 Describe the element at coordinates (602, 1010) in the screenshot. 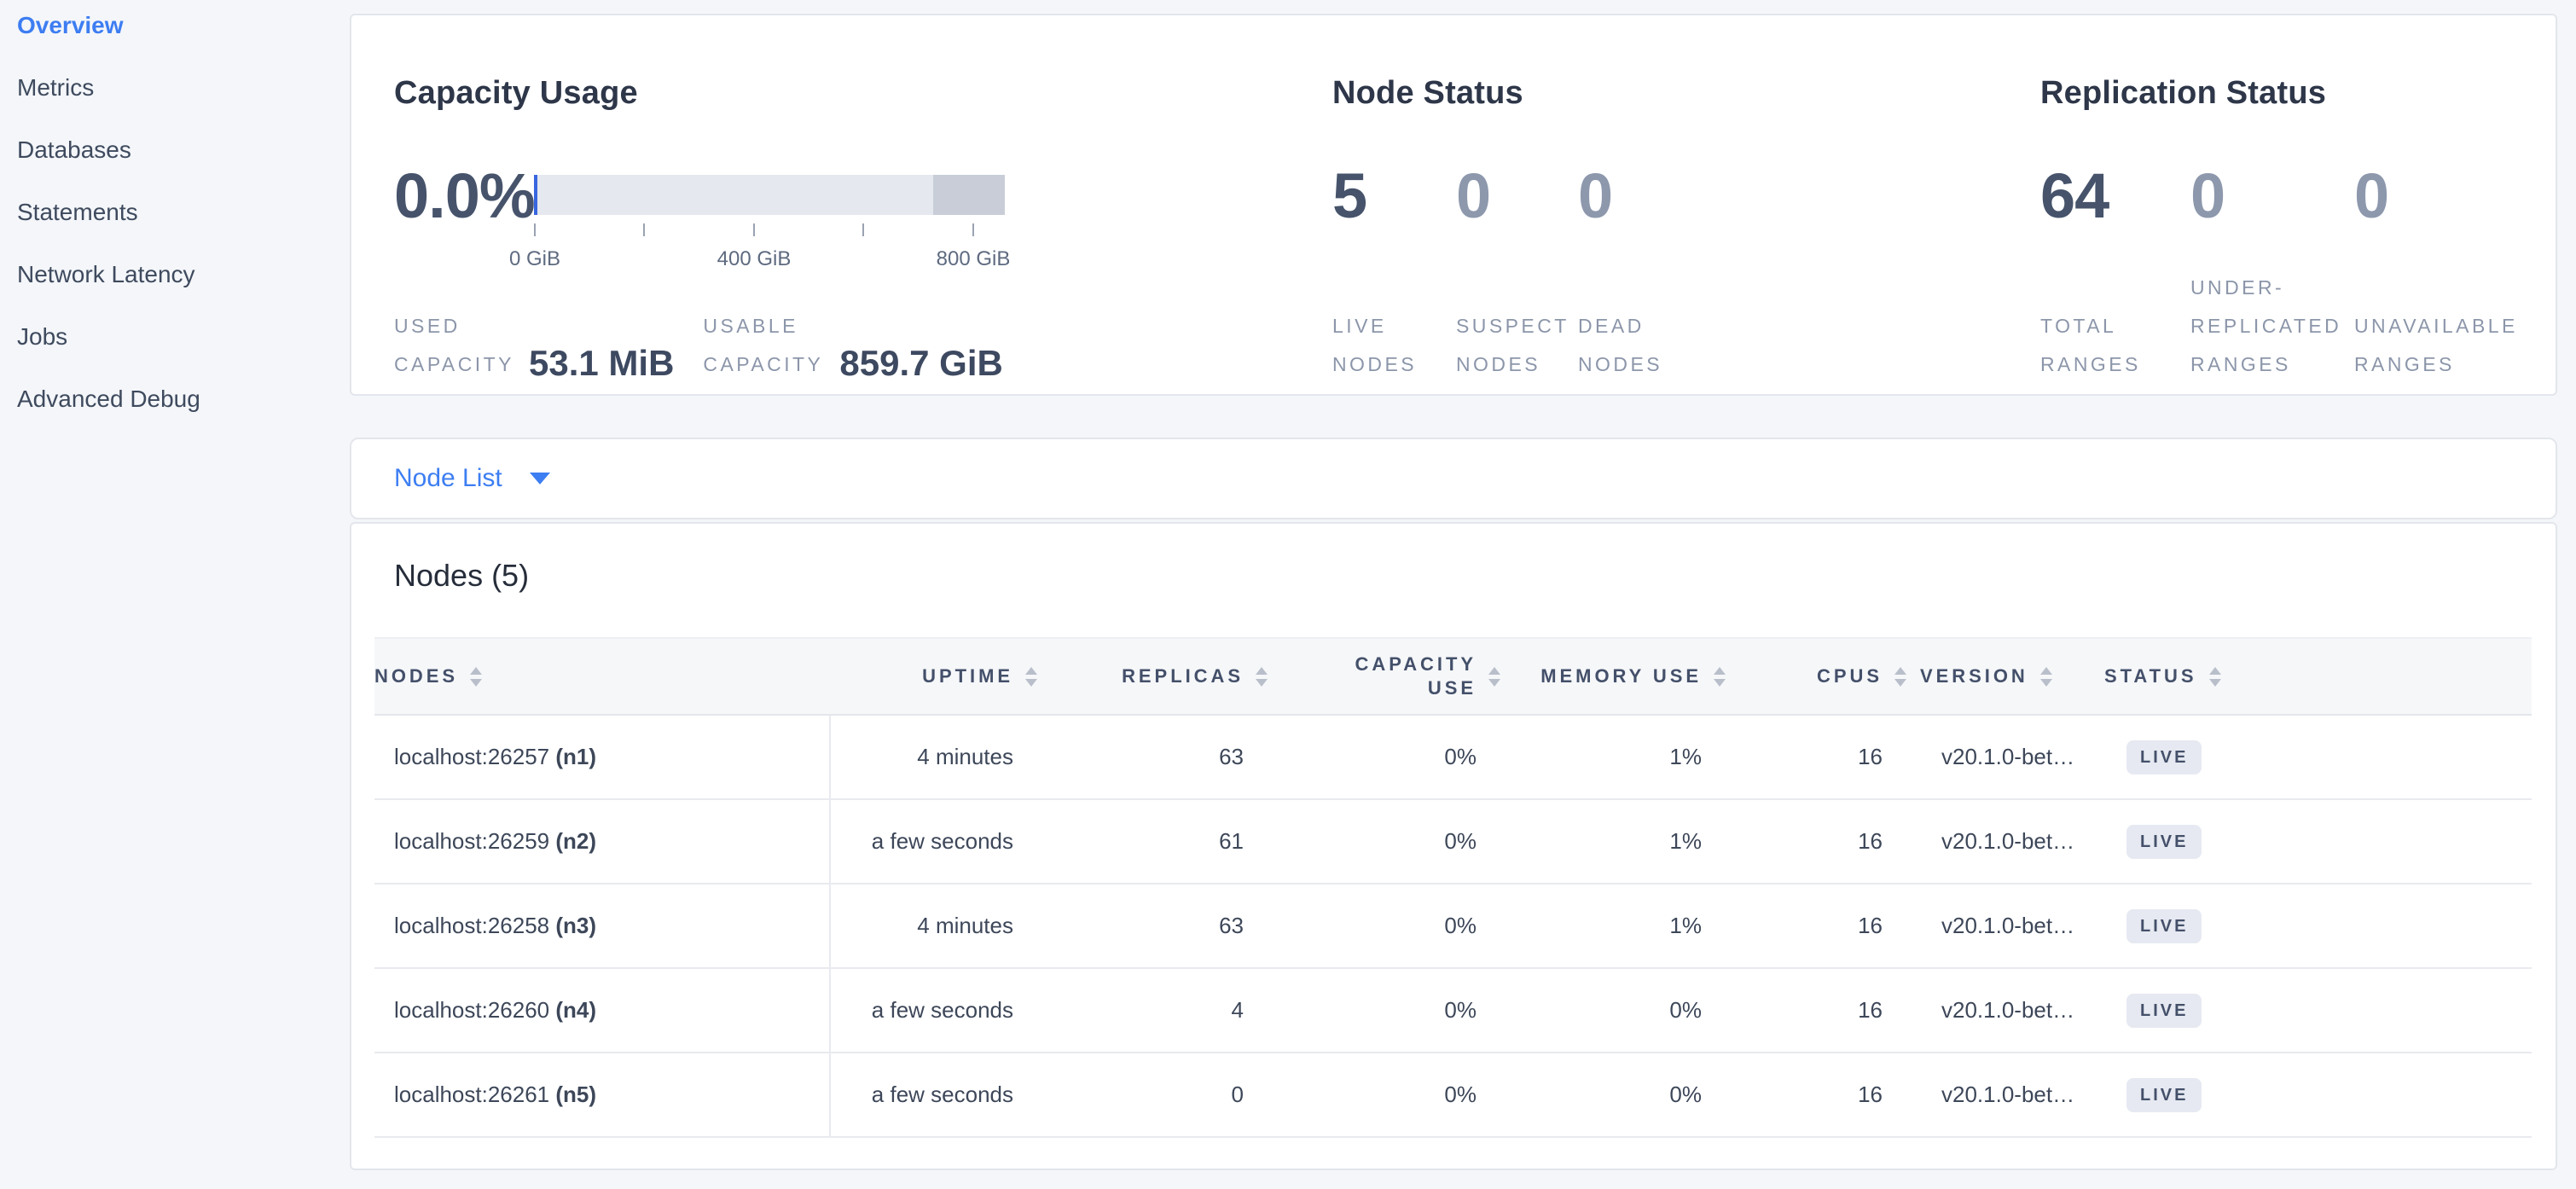

I see `node-address-cell: localhost:26260 (n4)` at that location.